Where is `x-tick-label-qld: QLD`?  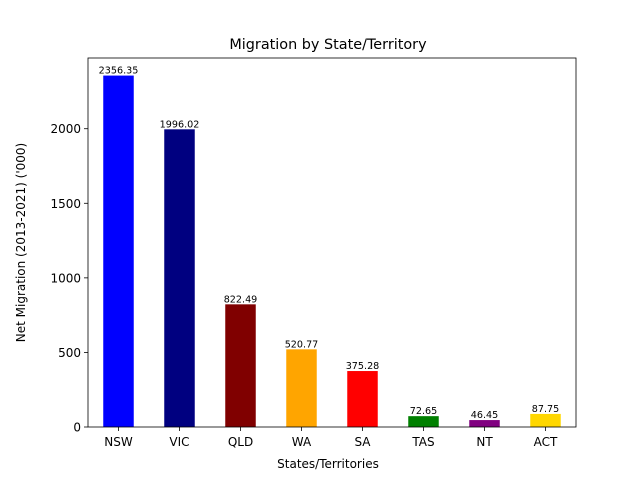
x-tick-label-qld: QLD is located at coordinates (240, 442).